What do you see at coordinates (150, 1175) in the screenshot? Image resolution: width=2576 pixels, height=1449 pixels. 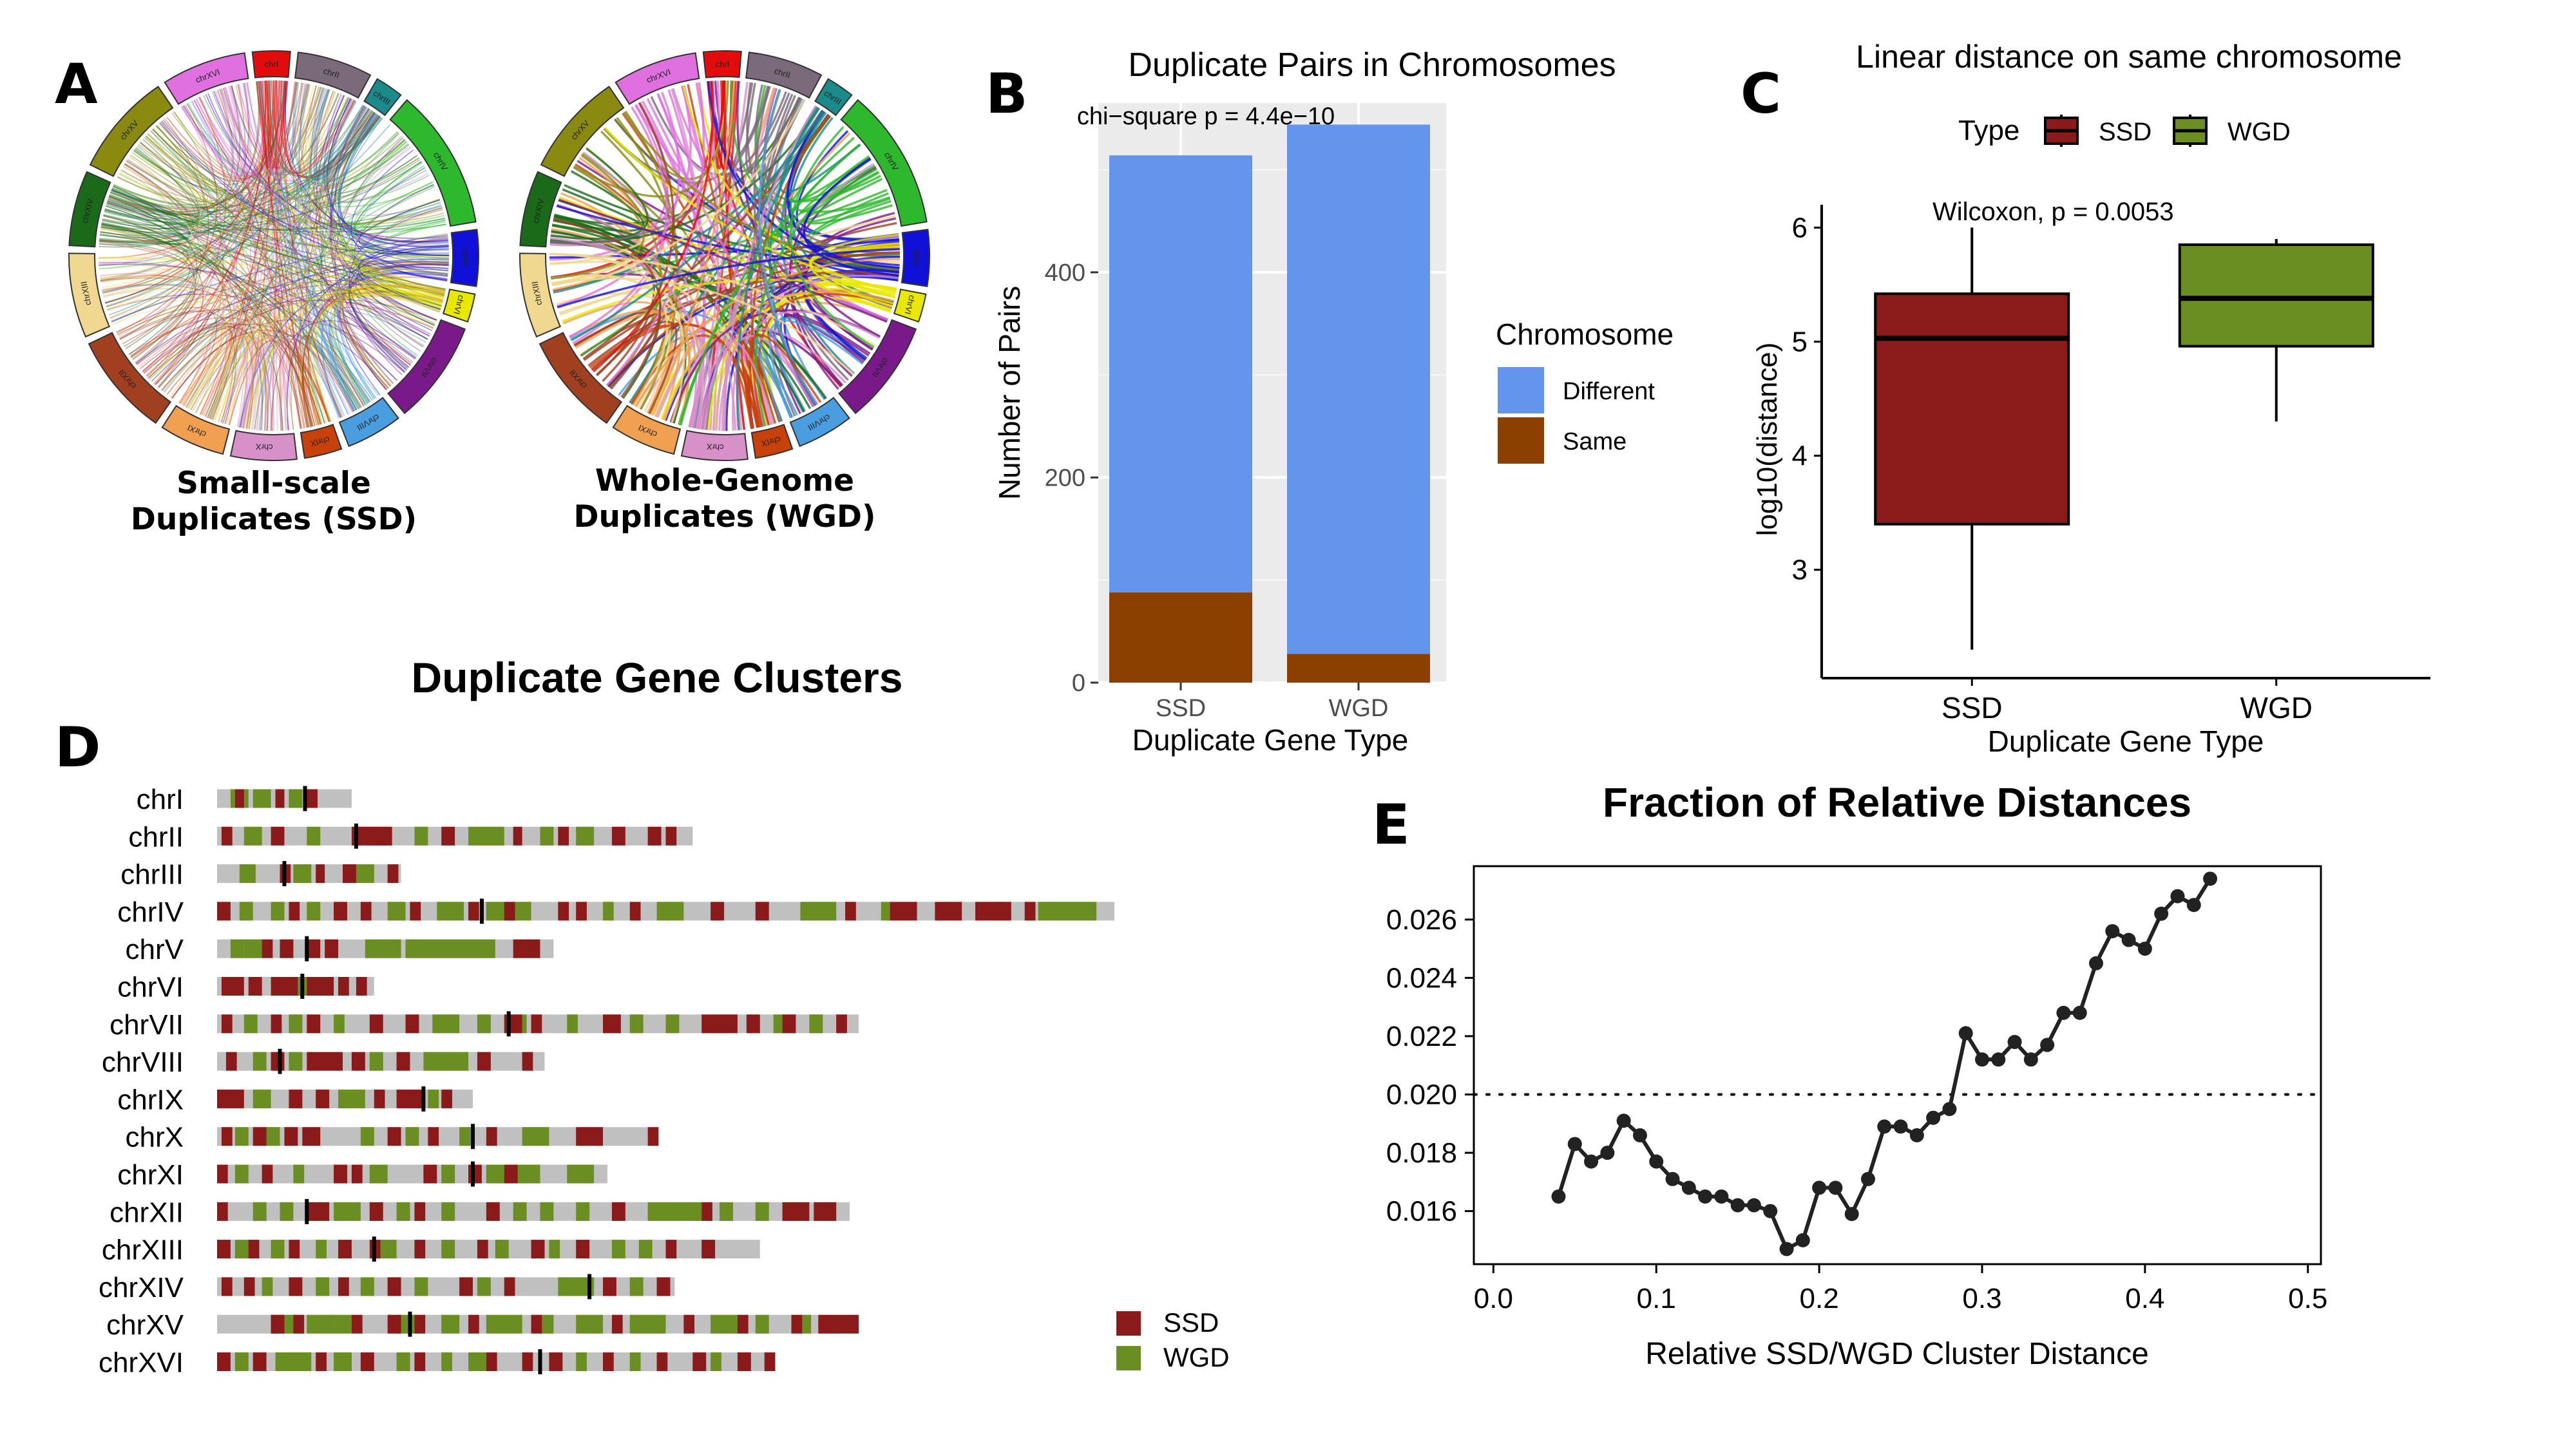 I see `chrom-row-label: chrXI` at bounding box center [150, 1175].